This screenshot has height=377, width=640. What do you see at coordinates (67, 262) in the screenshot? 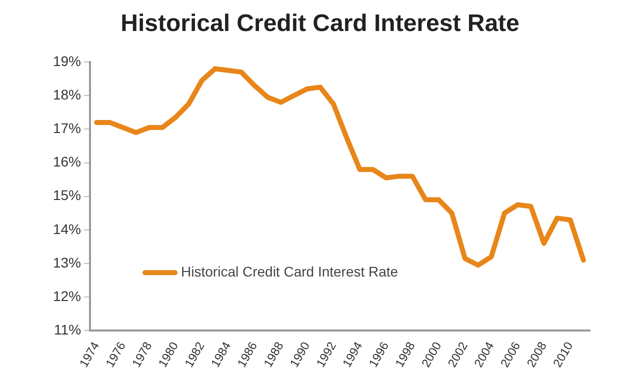
I see `y-tick-label: 13%` at bounding box center [67, 262].